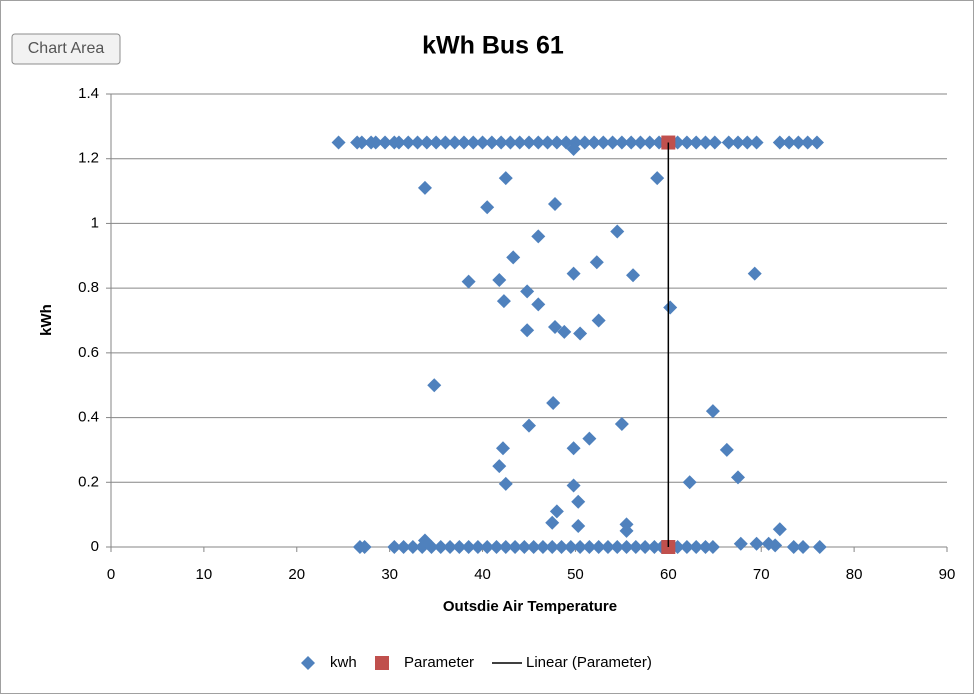 The image size is (974, 694). Describe the element at coordinates (88, 481) in the screenshot. I see `y-tick-label: 0.2` at that location.